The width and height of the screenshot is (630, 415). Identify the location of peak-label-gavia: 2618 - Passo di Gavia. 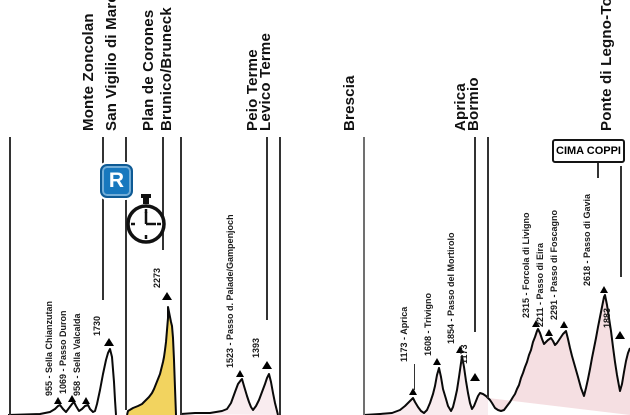
(587, 239).